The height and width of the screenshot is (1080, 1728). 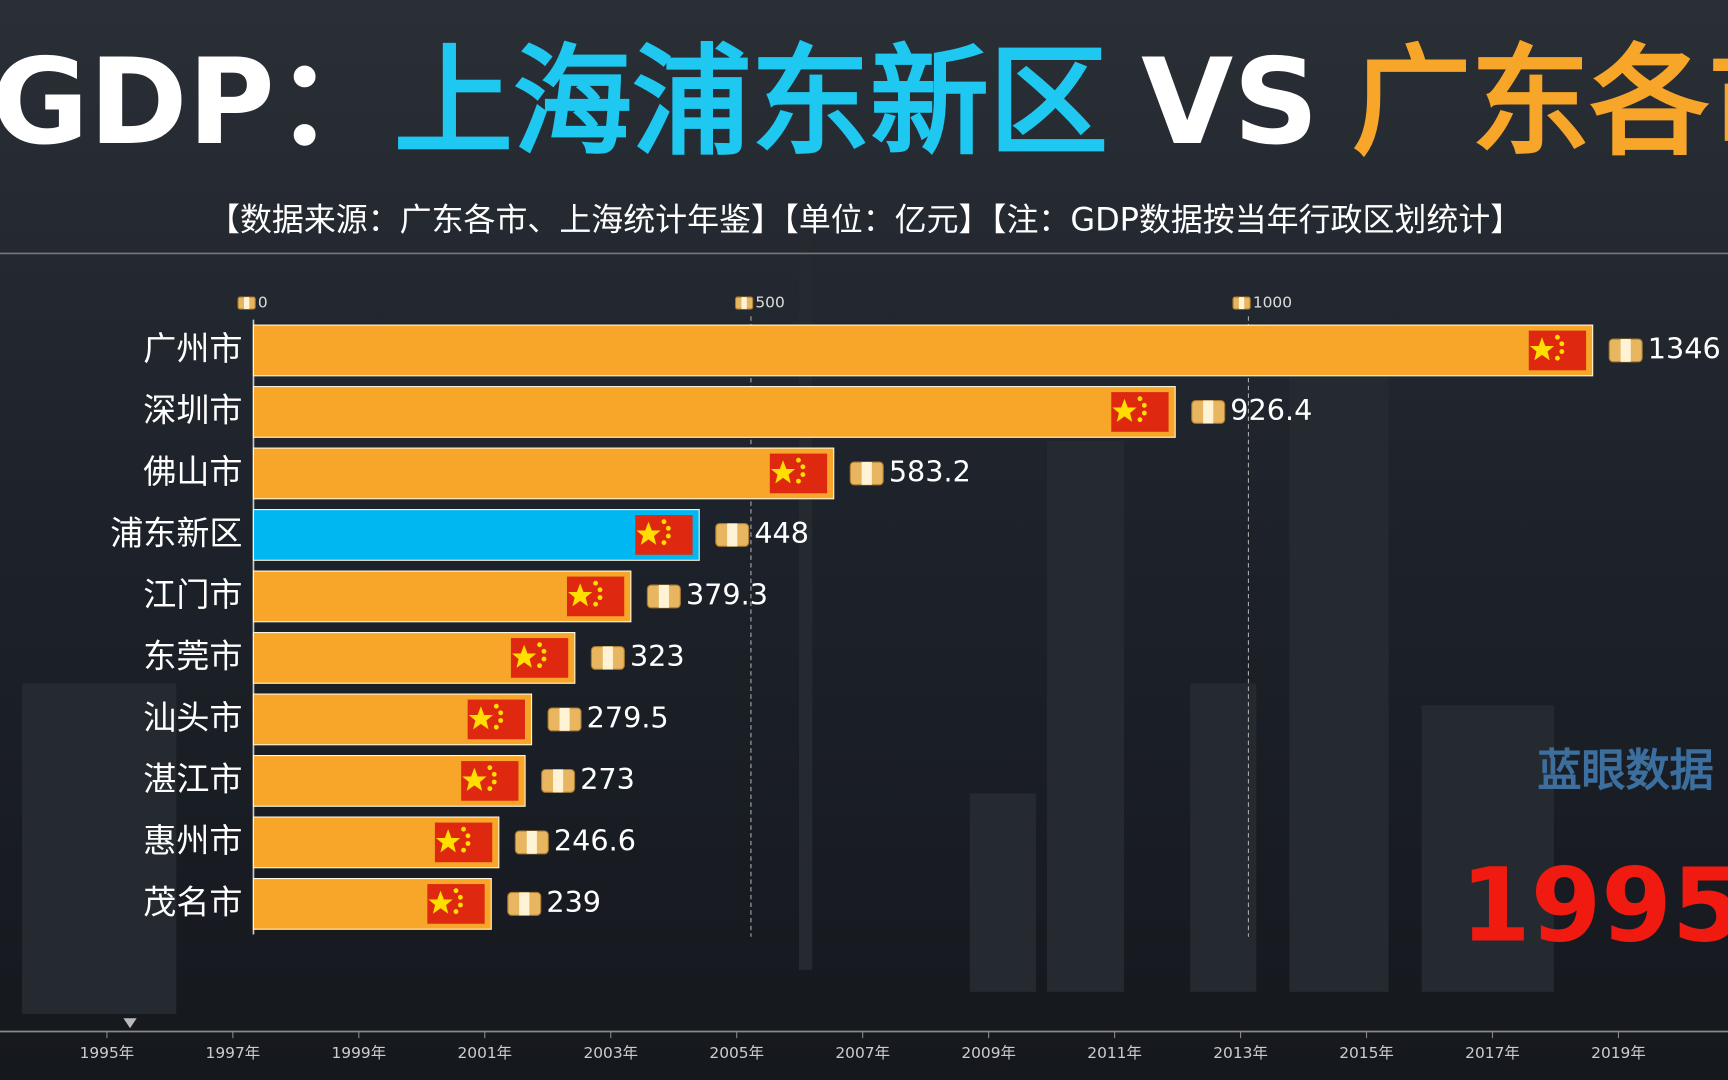 I want to click on timeline-label: 2019年, so click(x=1618, y=1053).